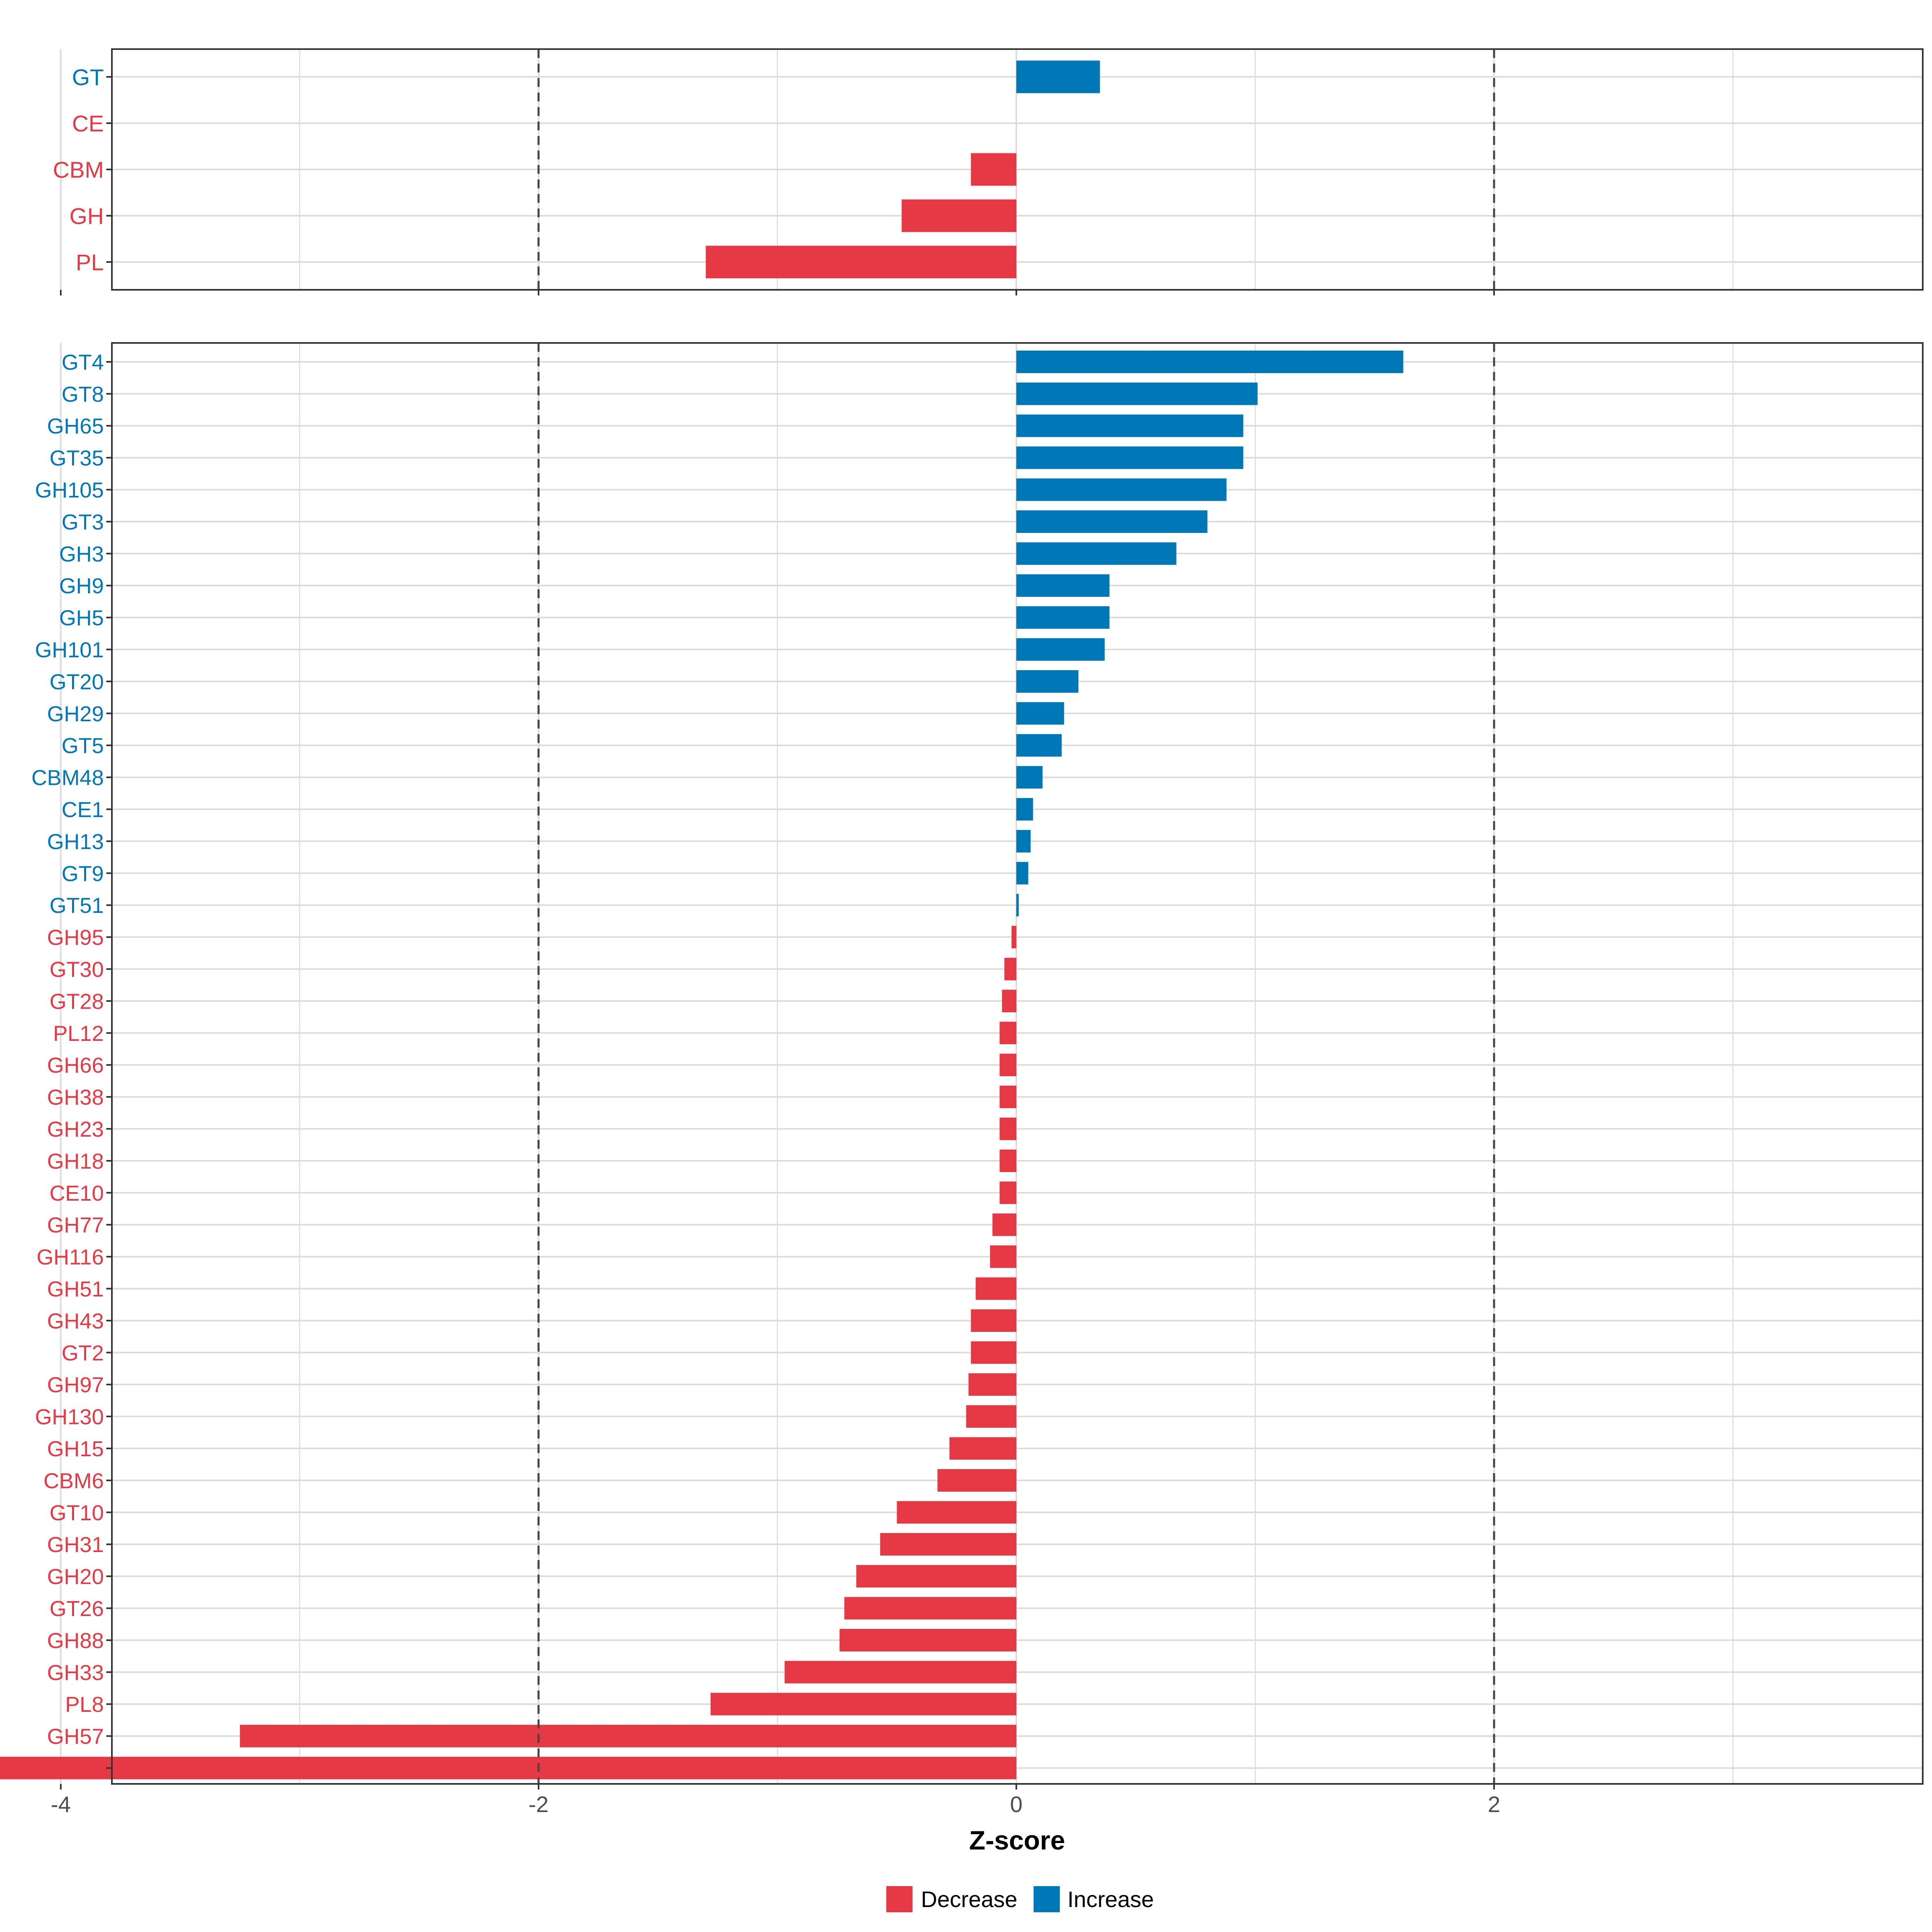 The image size is (1932, 1932). Describe the element at coordinates (75, 1321) in the screenshot. I see `category-label-GH43: GH43` at that location.